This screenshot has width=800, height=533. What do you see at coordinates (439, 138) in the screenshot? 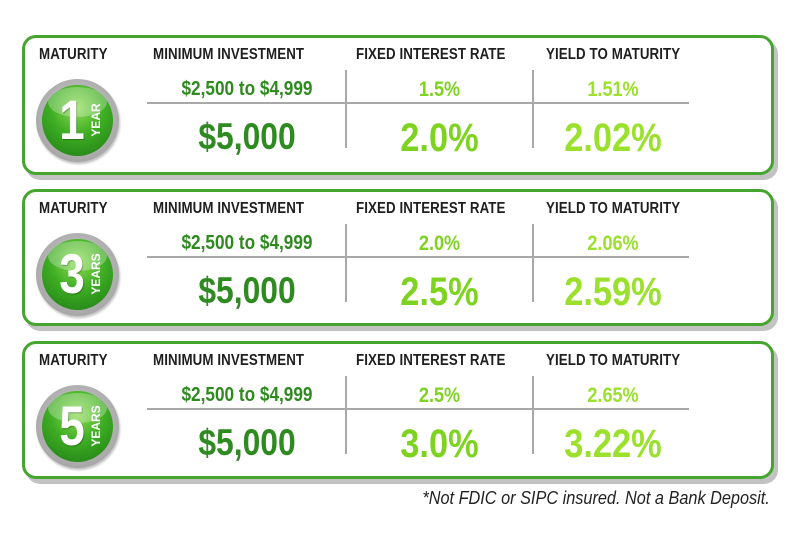
I see `fixed-rate-high: 2.0%` at bounding box center [439, 138].